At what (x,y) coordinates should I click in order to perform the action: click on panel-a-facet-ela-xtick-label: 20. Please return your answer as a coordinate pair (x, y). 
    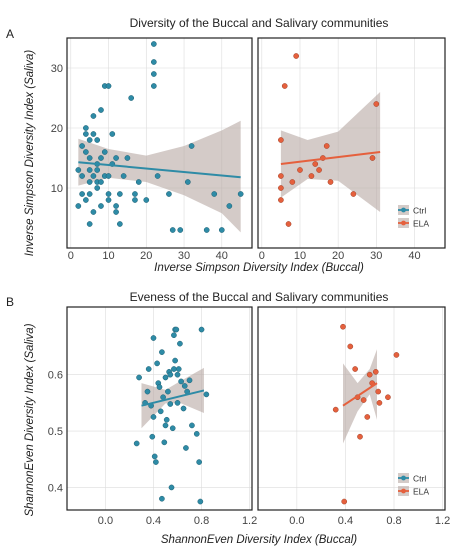
    Looking at the image, I should click on (338, 256).